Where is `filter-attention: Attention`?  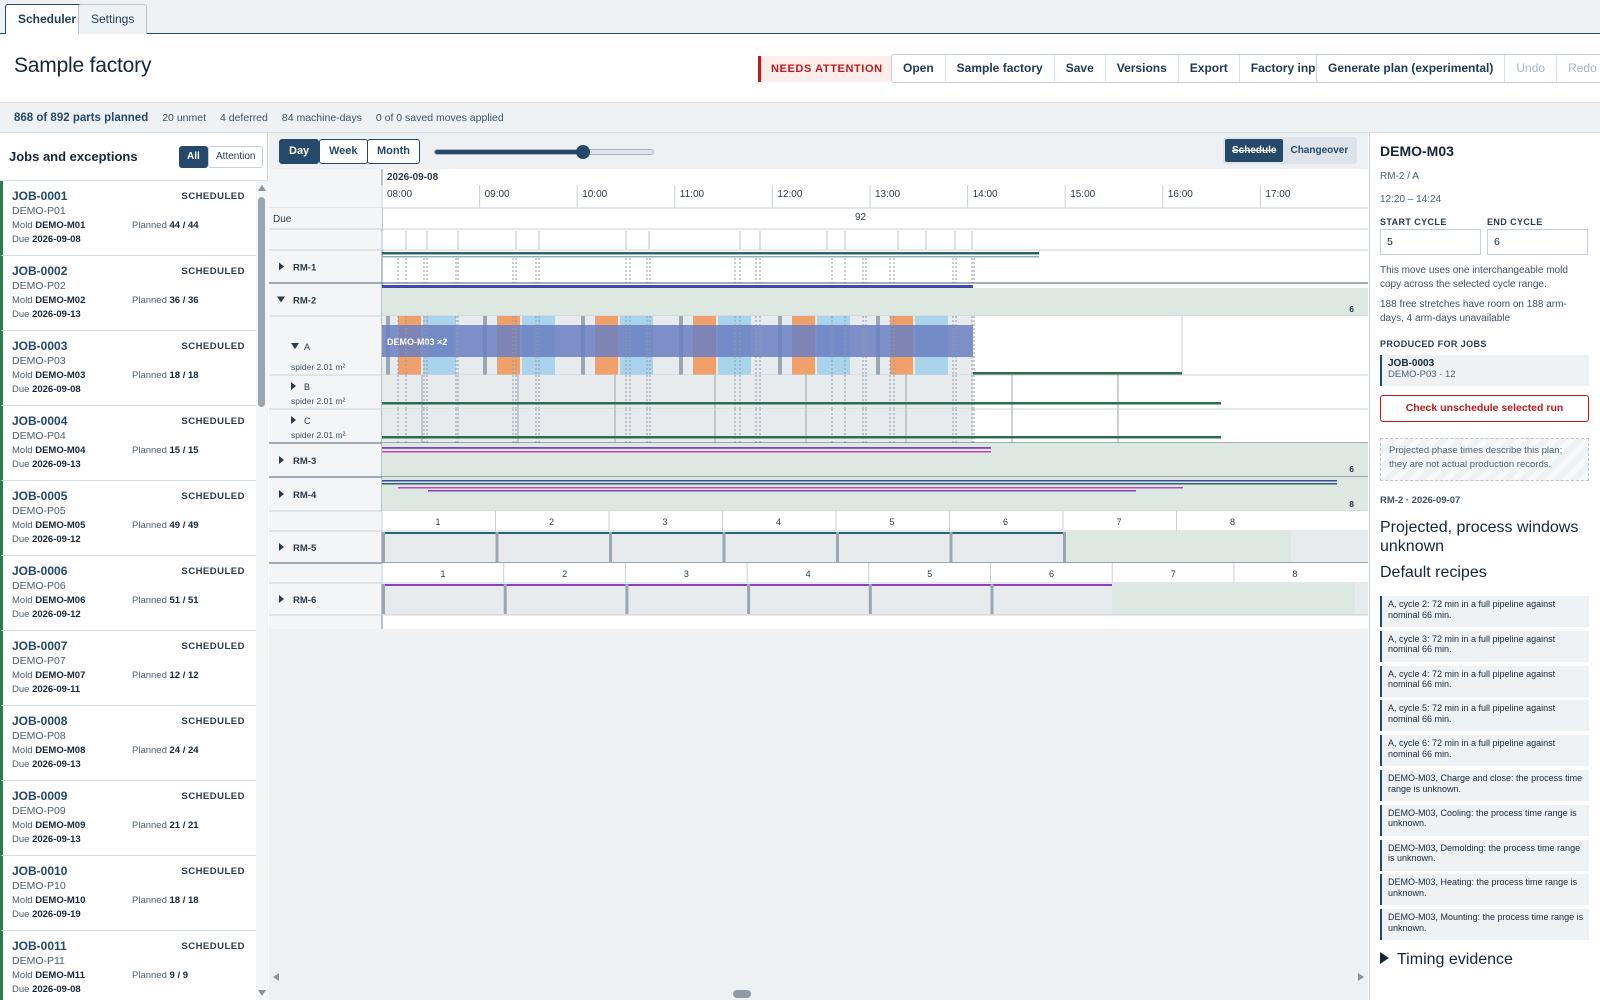 filter-attention: Attention is located at coordinates (236, 157).